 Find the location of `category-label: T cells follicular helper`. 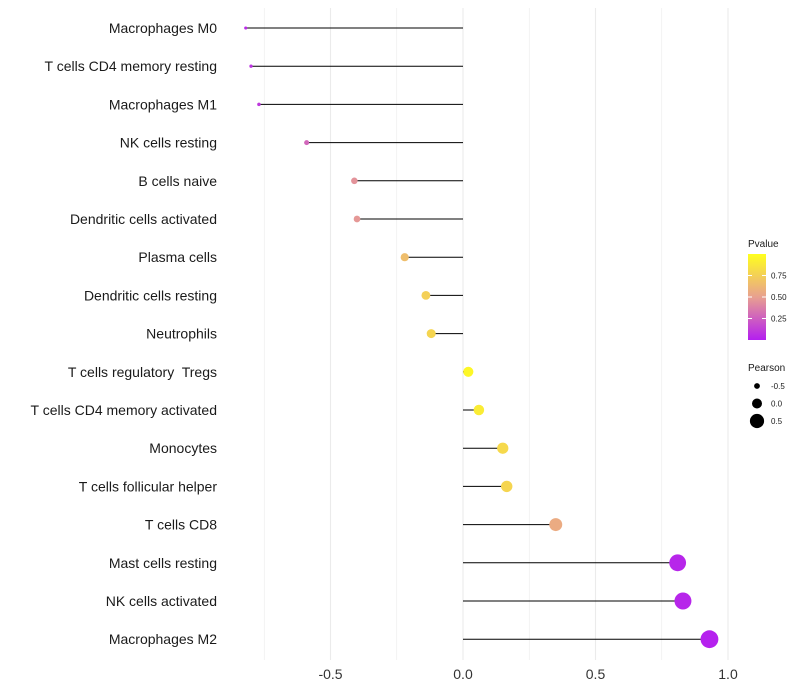

category-label: T cells follicular helper is located at coordinates (148, 486).